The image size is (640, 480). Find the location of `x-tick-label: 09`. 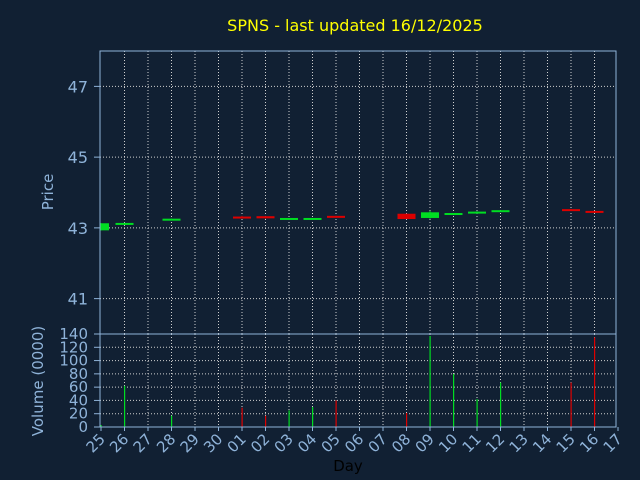

x-tick-label: 09 is located at coordinates (425, 443).